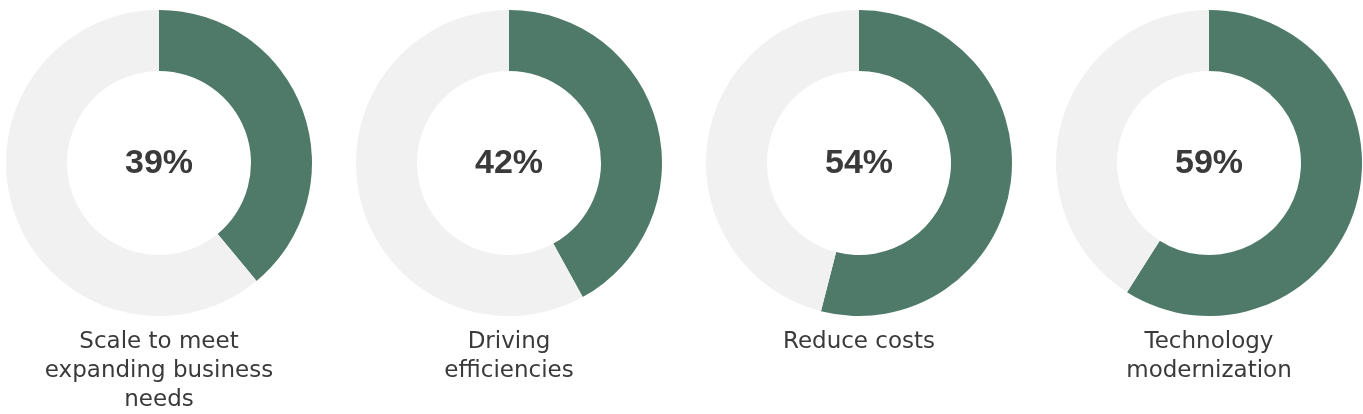 The width and height of the screenshot is (1363, 414). Describe the element at coordinates (509, 161) in the screenshot. I see `data-label: 42%` at that location.